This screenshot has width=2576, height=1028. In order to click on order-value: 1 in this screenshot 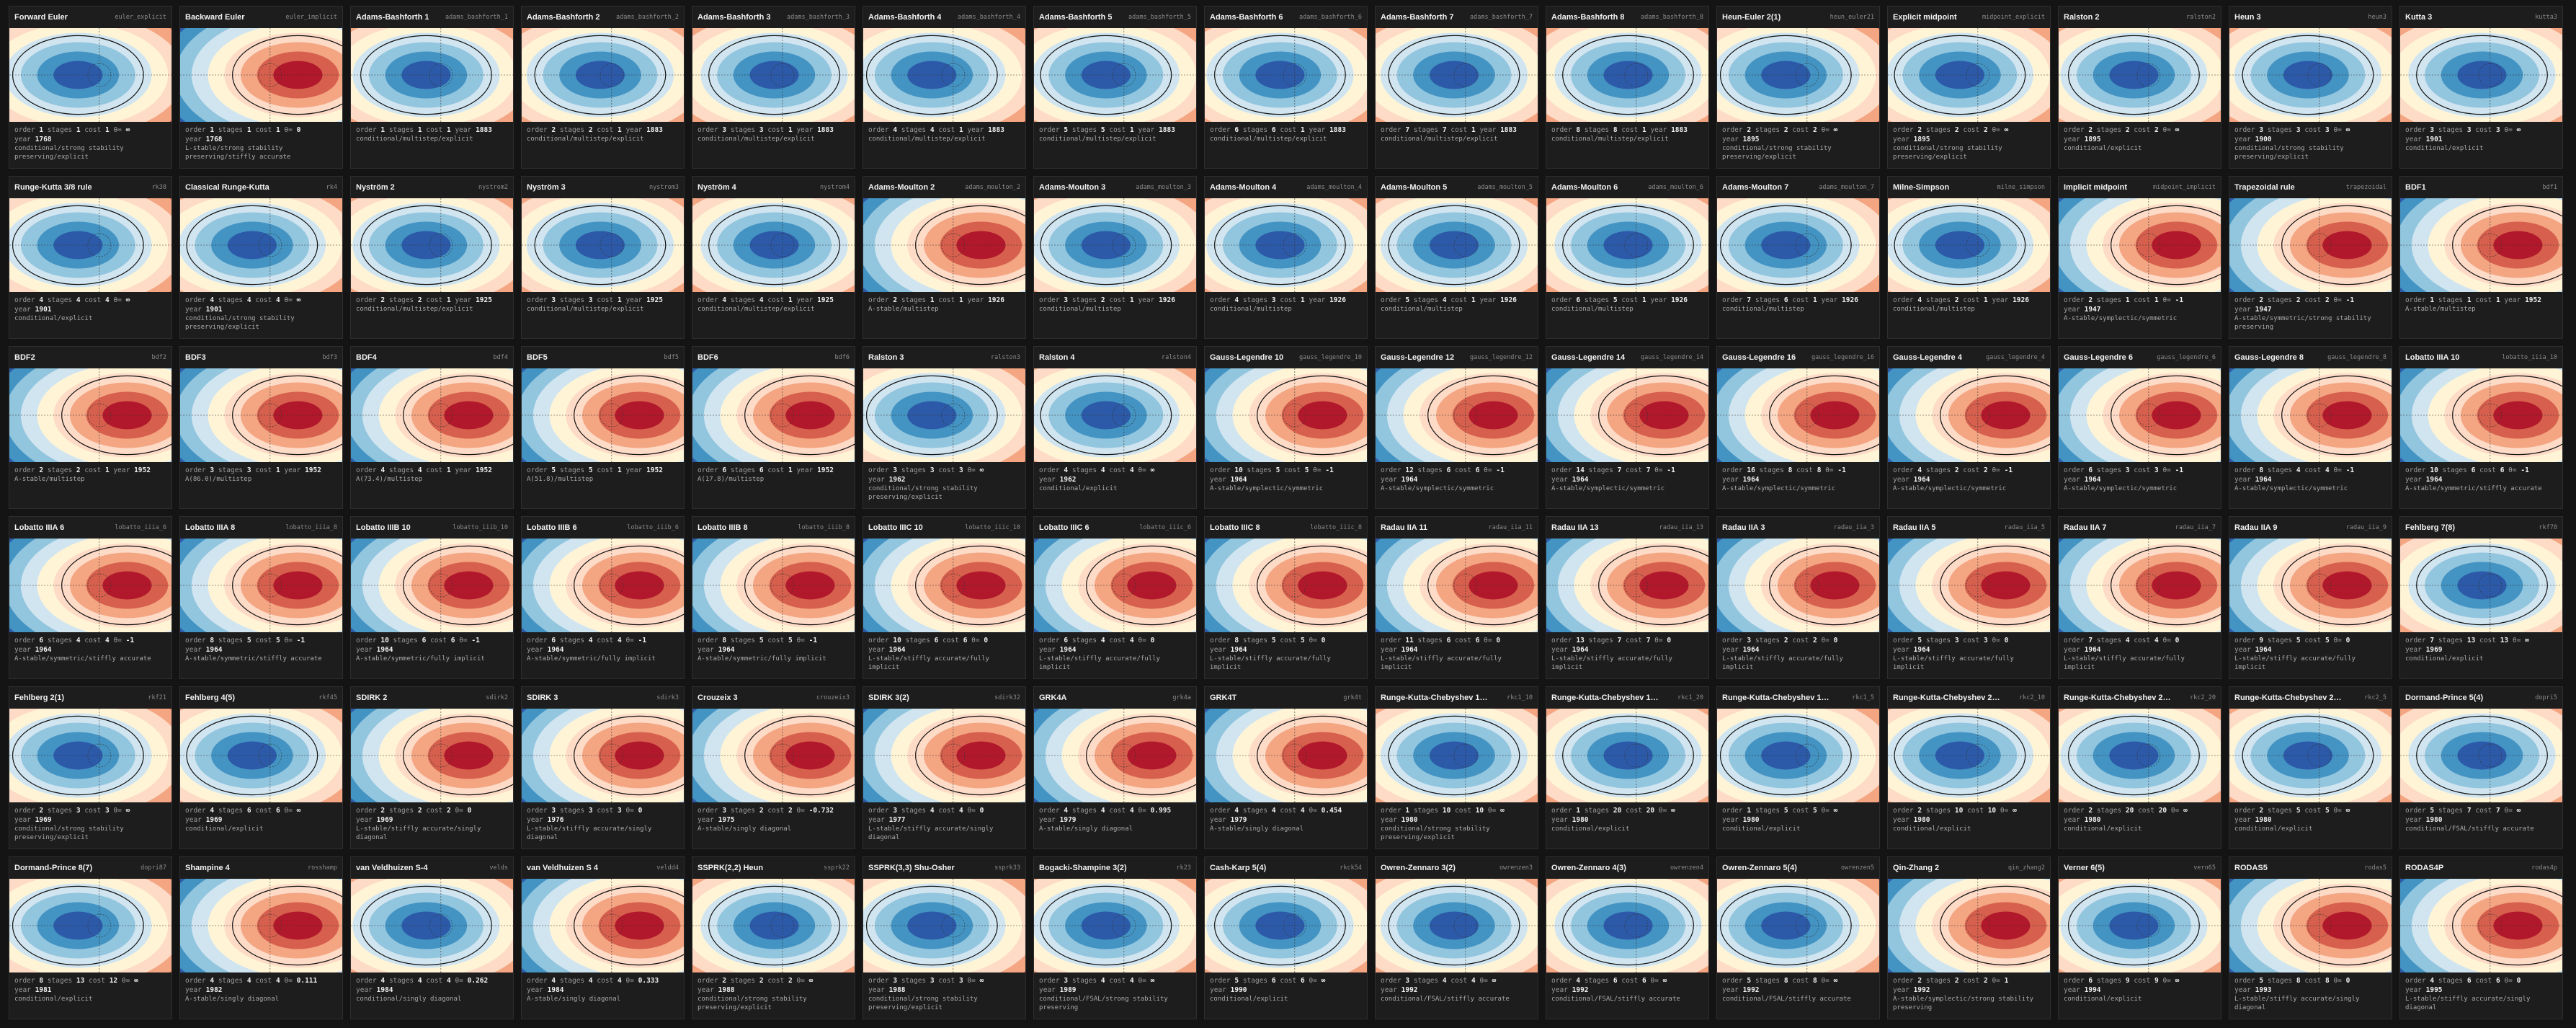, I will do `click(382, 130)`.